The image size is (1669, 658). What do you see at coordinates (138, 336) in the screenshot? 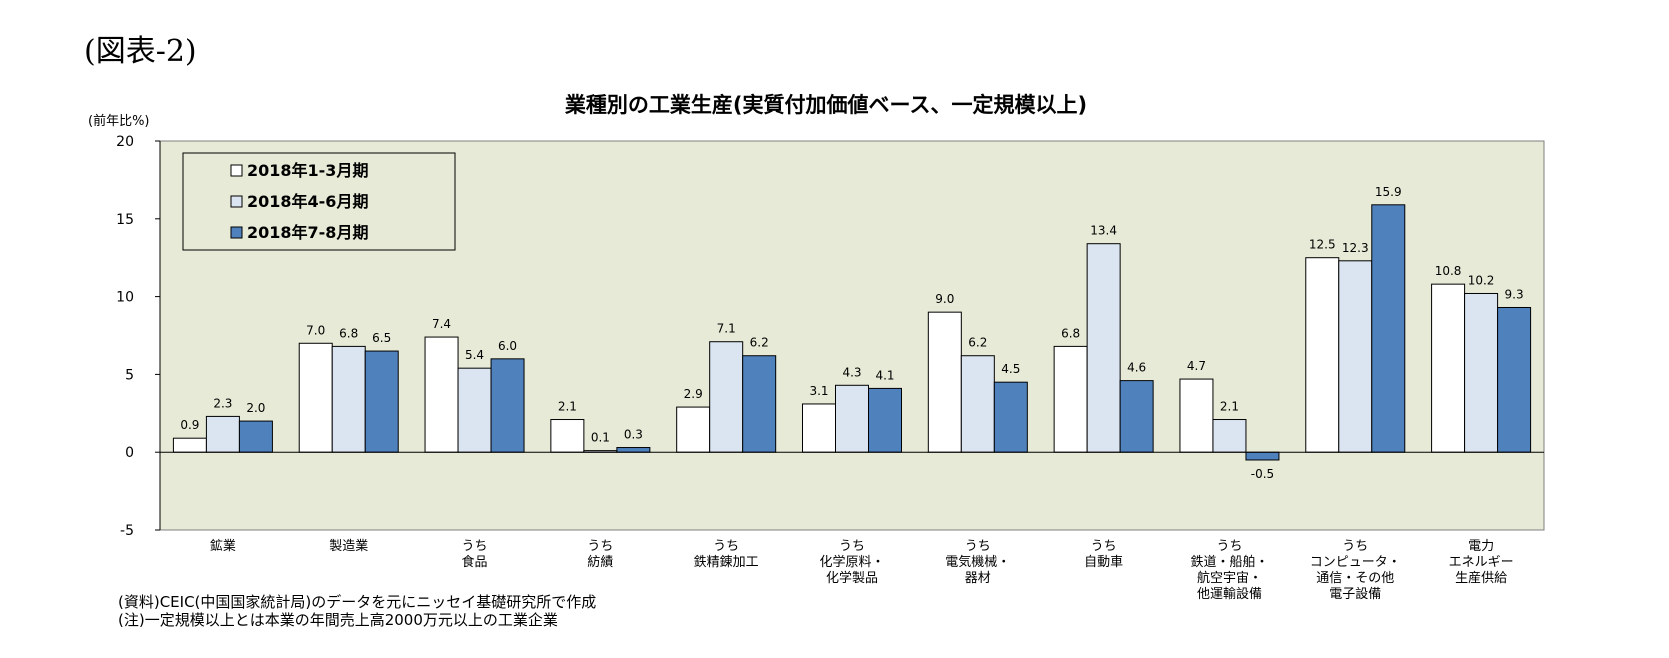
I see `y-axis: -5 0 5 10 15 20` at bounding box center [138, 336].